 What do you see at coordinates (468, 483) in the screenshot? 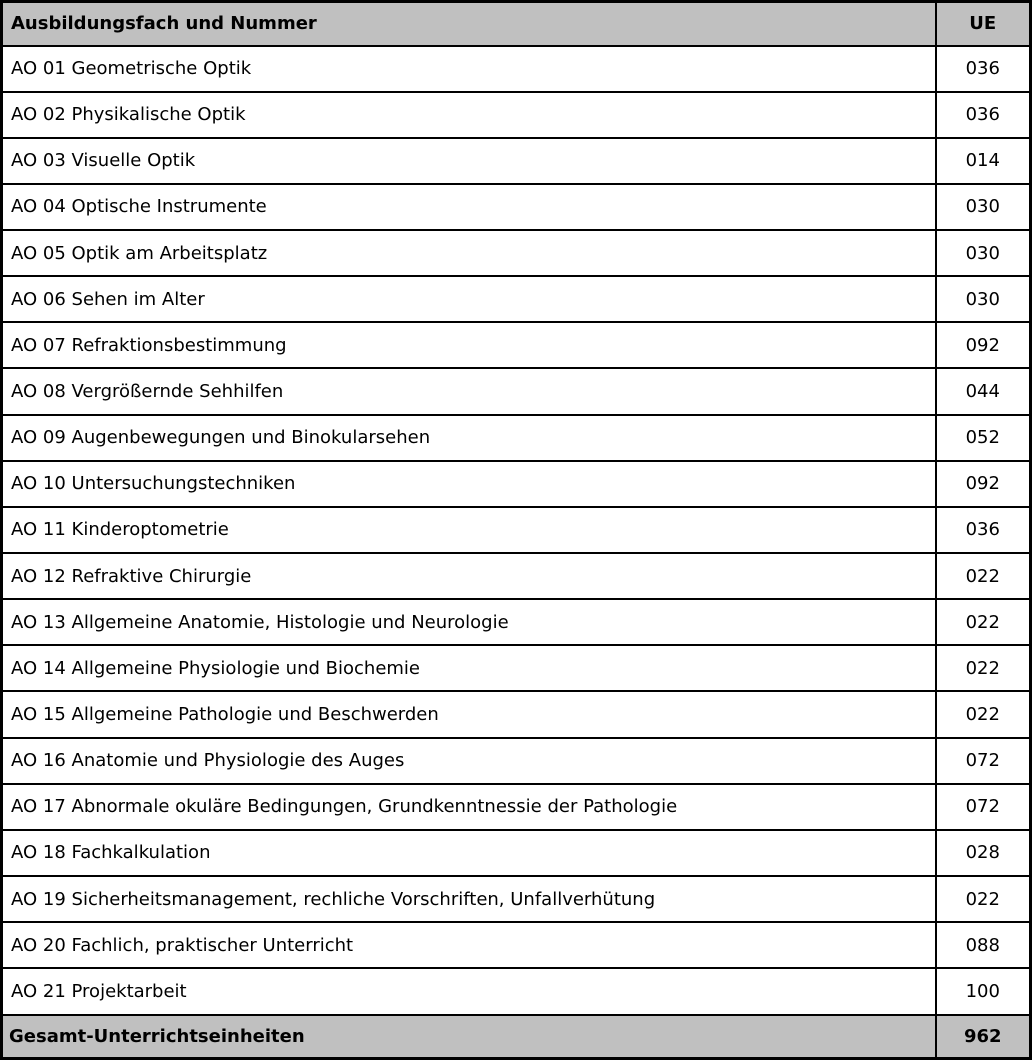
I see `subject-cell: AO 10 Untersuchungstechniken` at bounding box center [468, 483].